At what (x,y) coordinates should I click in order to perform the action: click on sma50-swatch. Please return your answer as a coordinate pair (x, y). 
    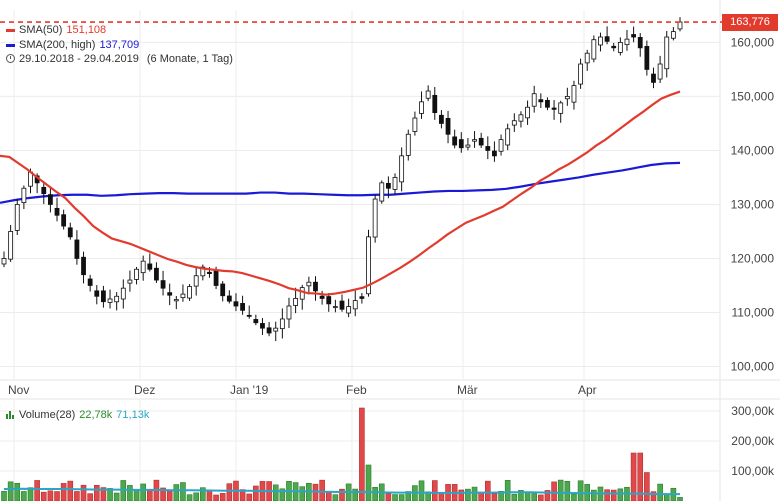
    Looking at the image, I should click on (10, 30).